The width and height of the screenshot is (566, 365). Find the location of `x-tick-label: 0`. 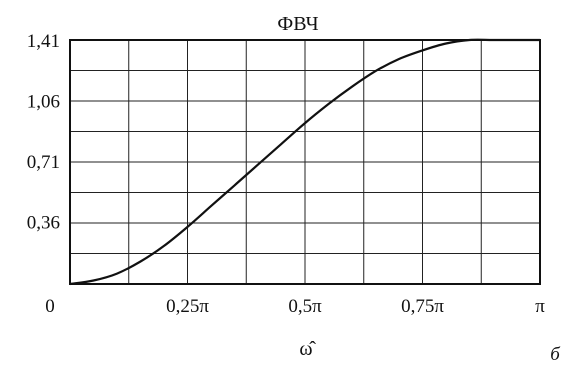

x-tick-label: 0 is located at coordinates (50, 306).